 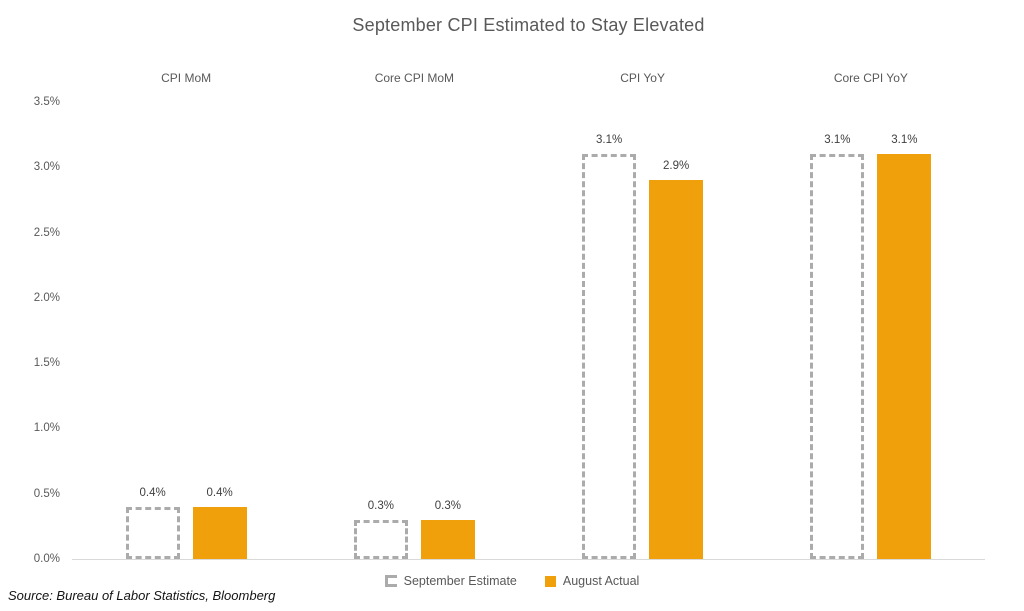 What do you see at coordinates (219, 492) in the screenshot?
I see `actual-value-label: 0.4%` at bounding box center [219, 492].